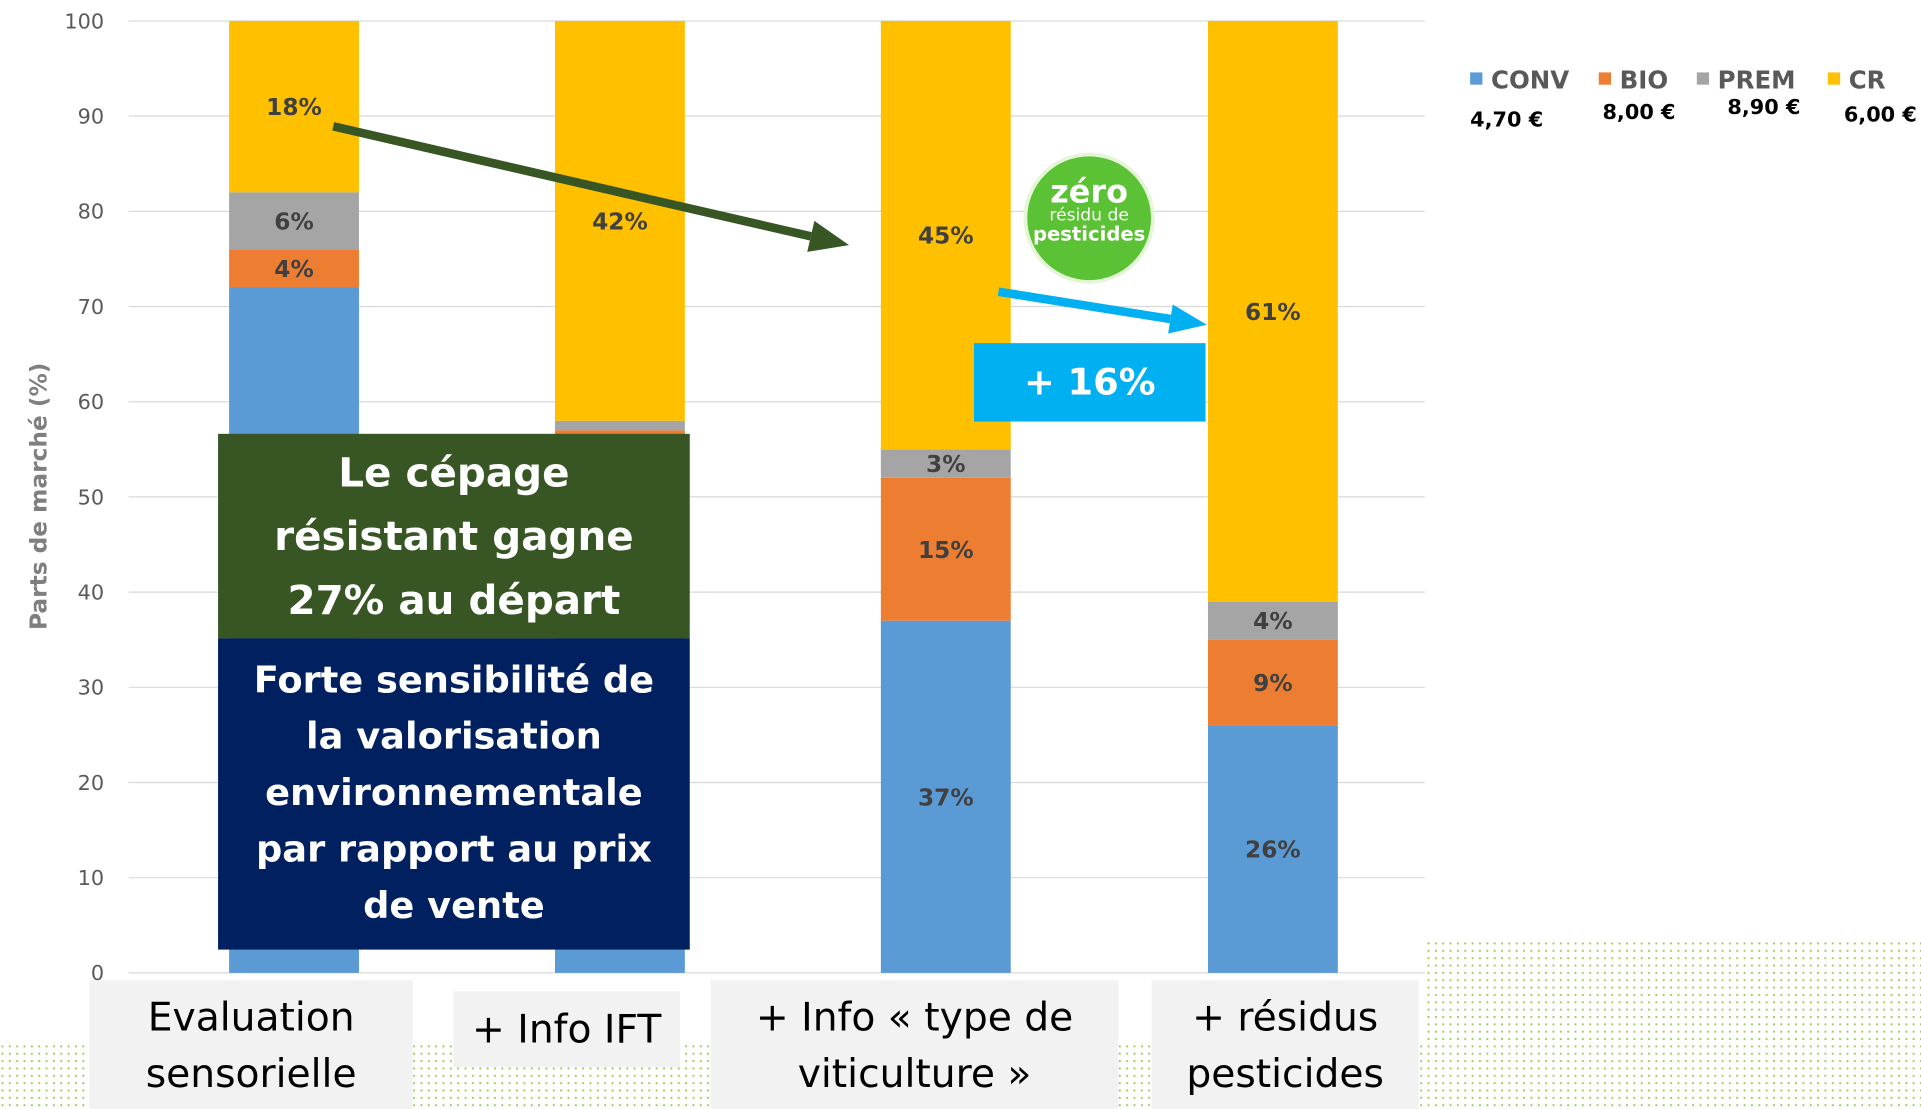  What do you see at coordinates (1644, 79) in the screenshot?
I see `legend-label: BIO` at bounding box center [1644, 79].